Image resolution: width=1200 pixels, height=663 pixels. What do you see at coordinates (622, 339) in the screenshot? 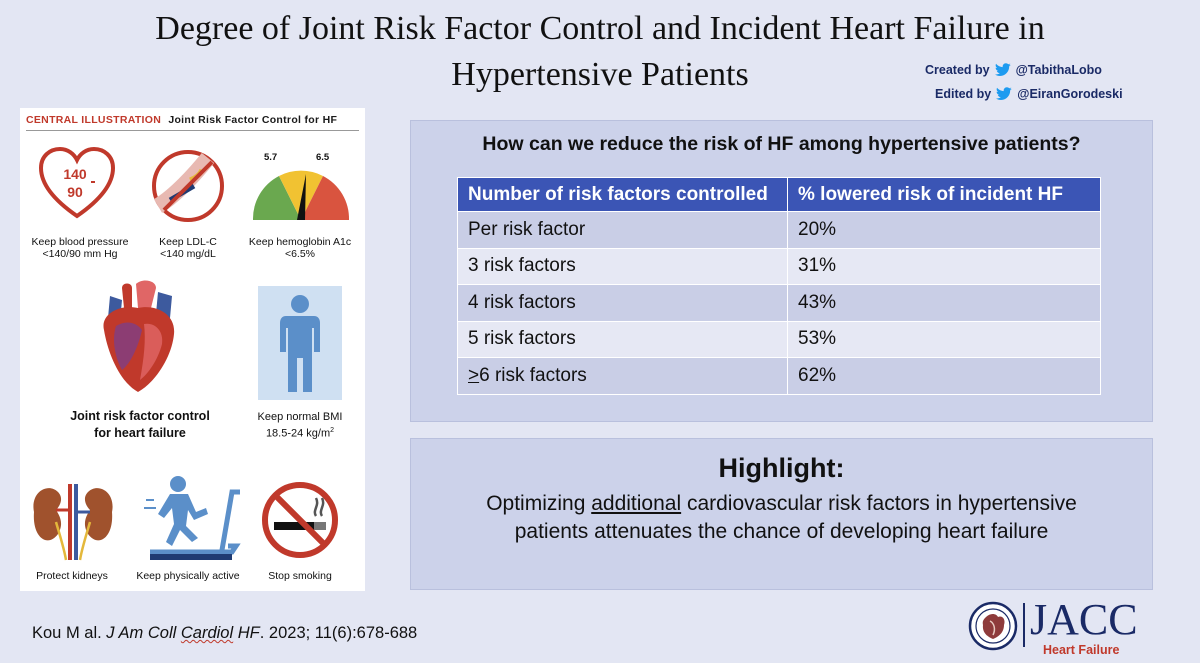
I see `row-label: 5 risk factors` at bounding box center [622, 339].